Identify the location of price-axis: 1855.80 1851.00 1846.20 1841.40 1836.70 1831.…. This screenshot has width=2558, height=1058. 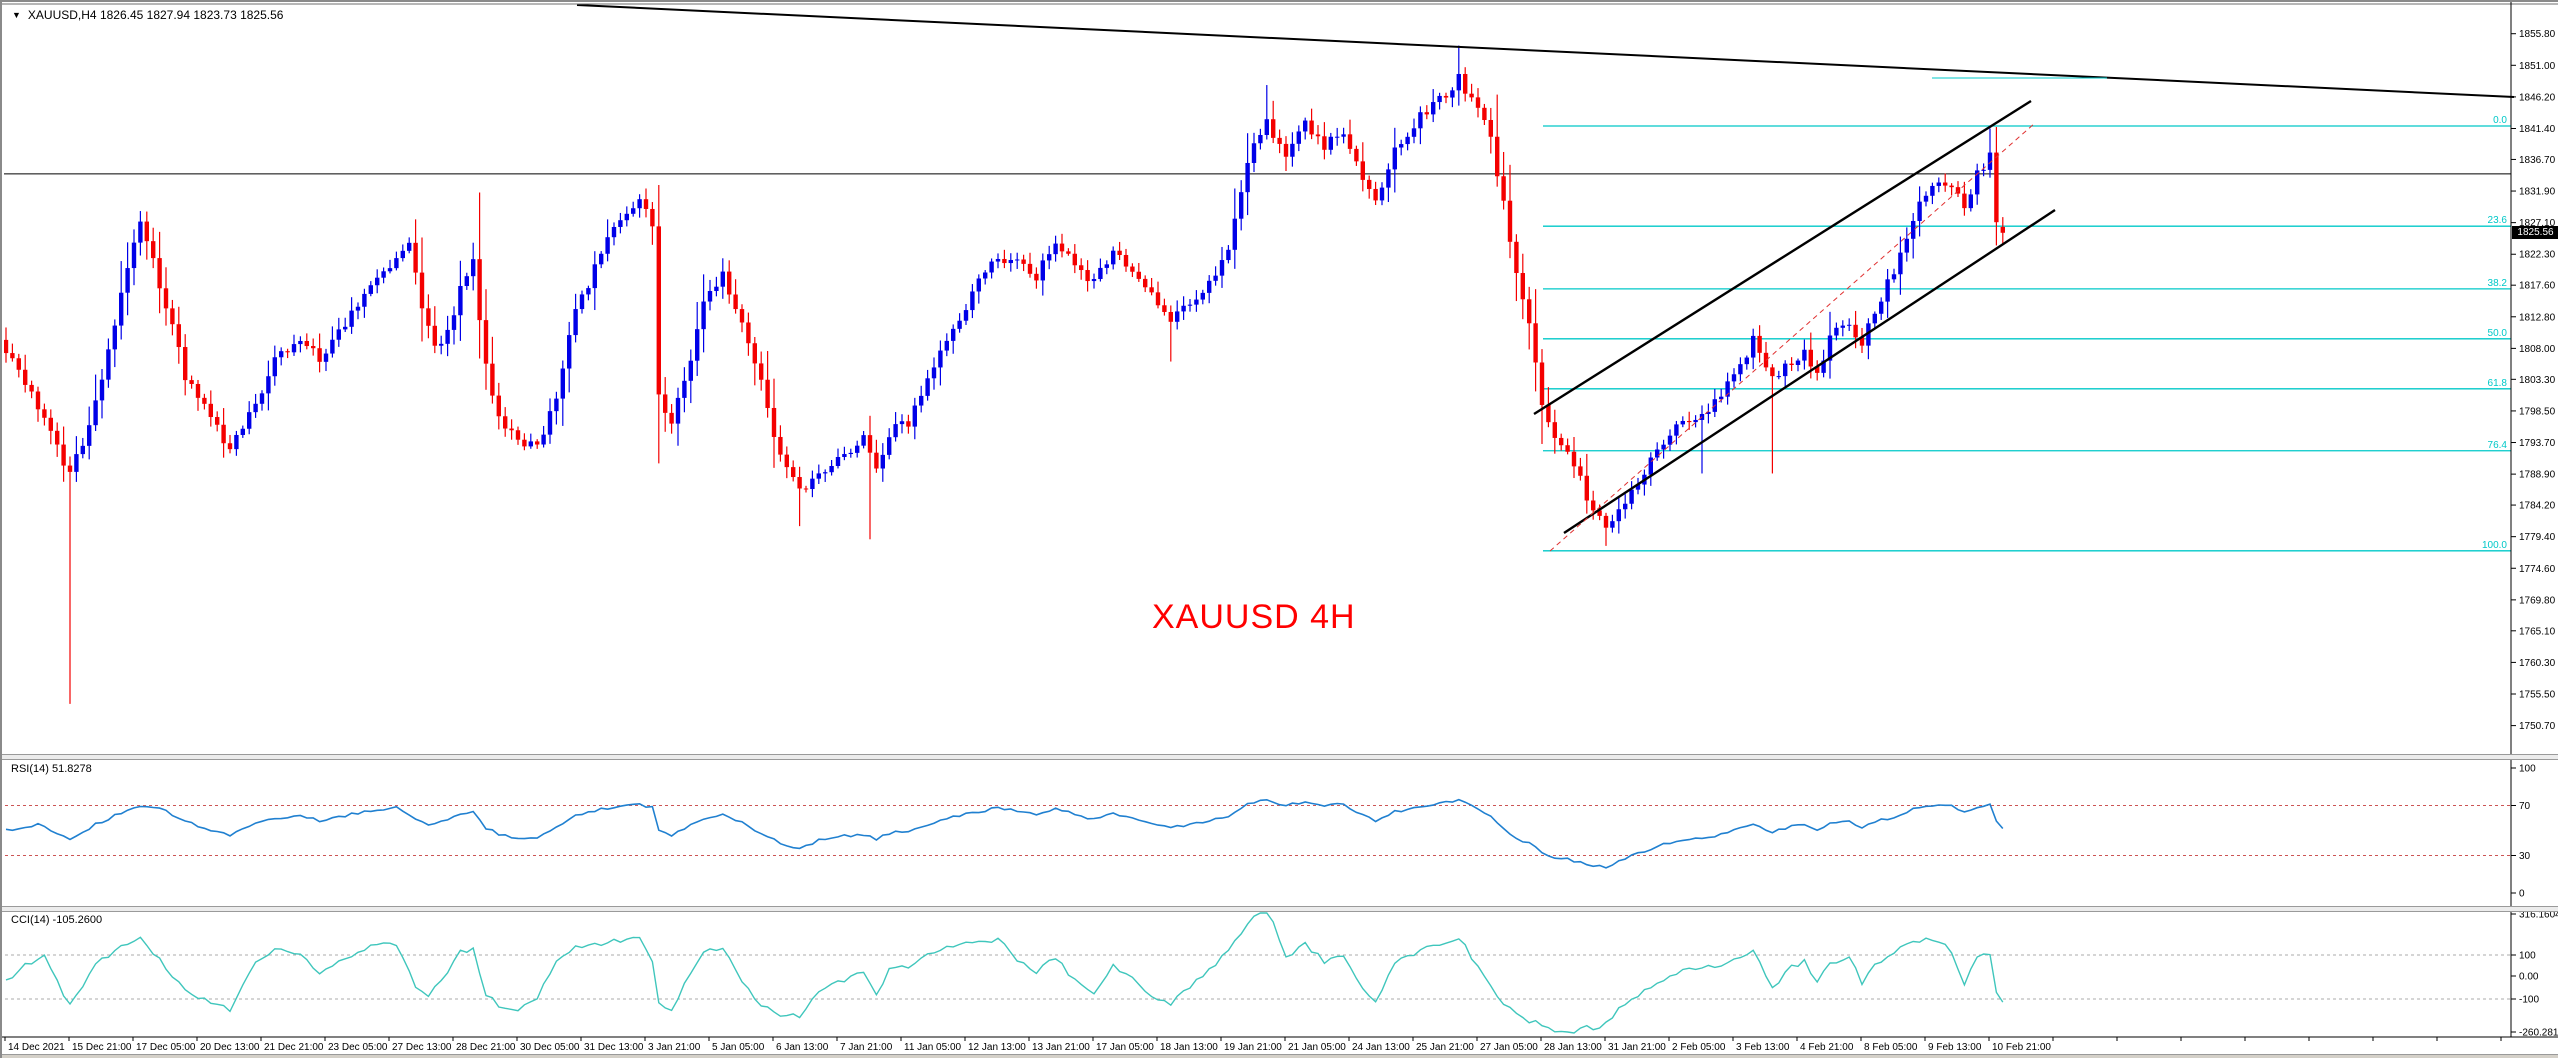
(2533, 380).